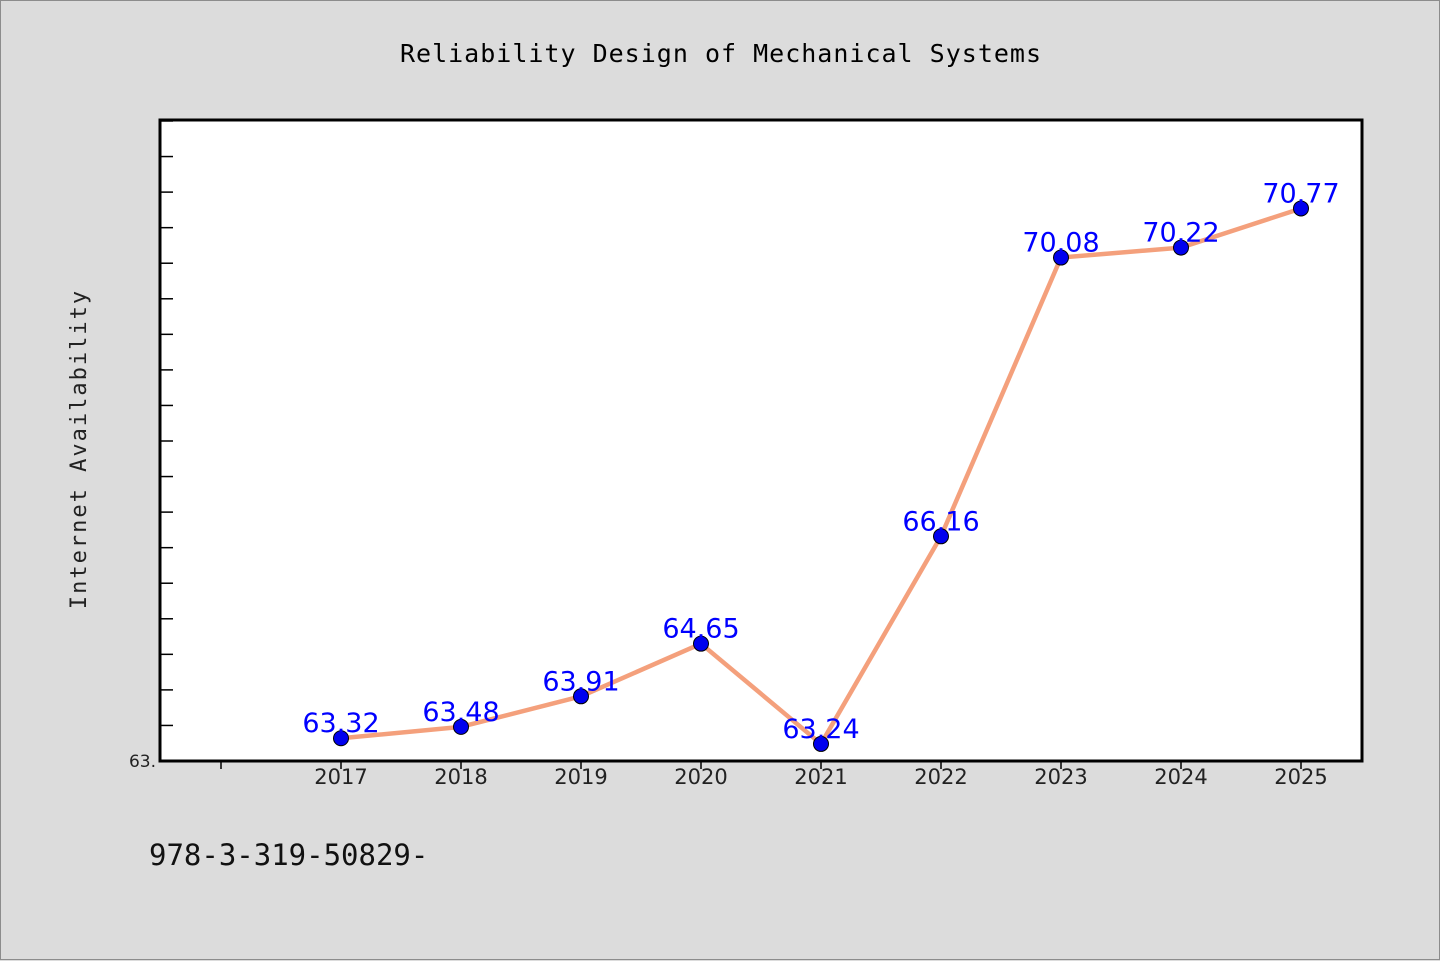 This screenshot has width=1440, height=961. Describe the element at coordinates (820, 729) in the screenshot. I see `data-label: 63.24` at that location.